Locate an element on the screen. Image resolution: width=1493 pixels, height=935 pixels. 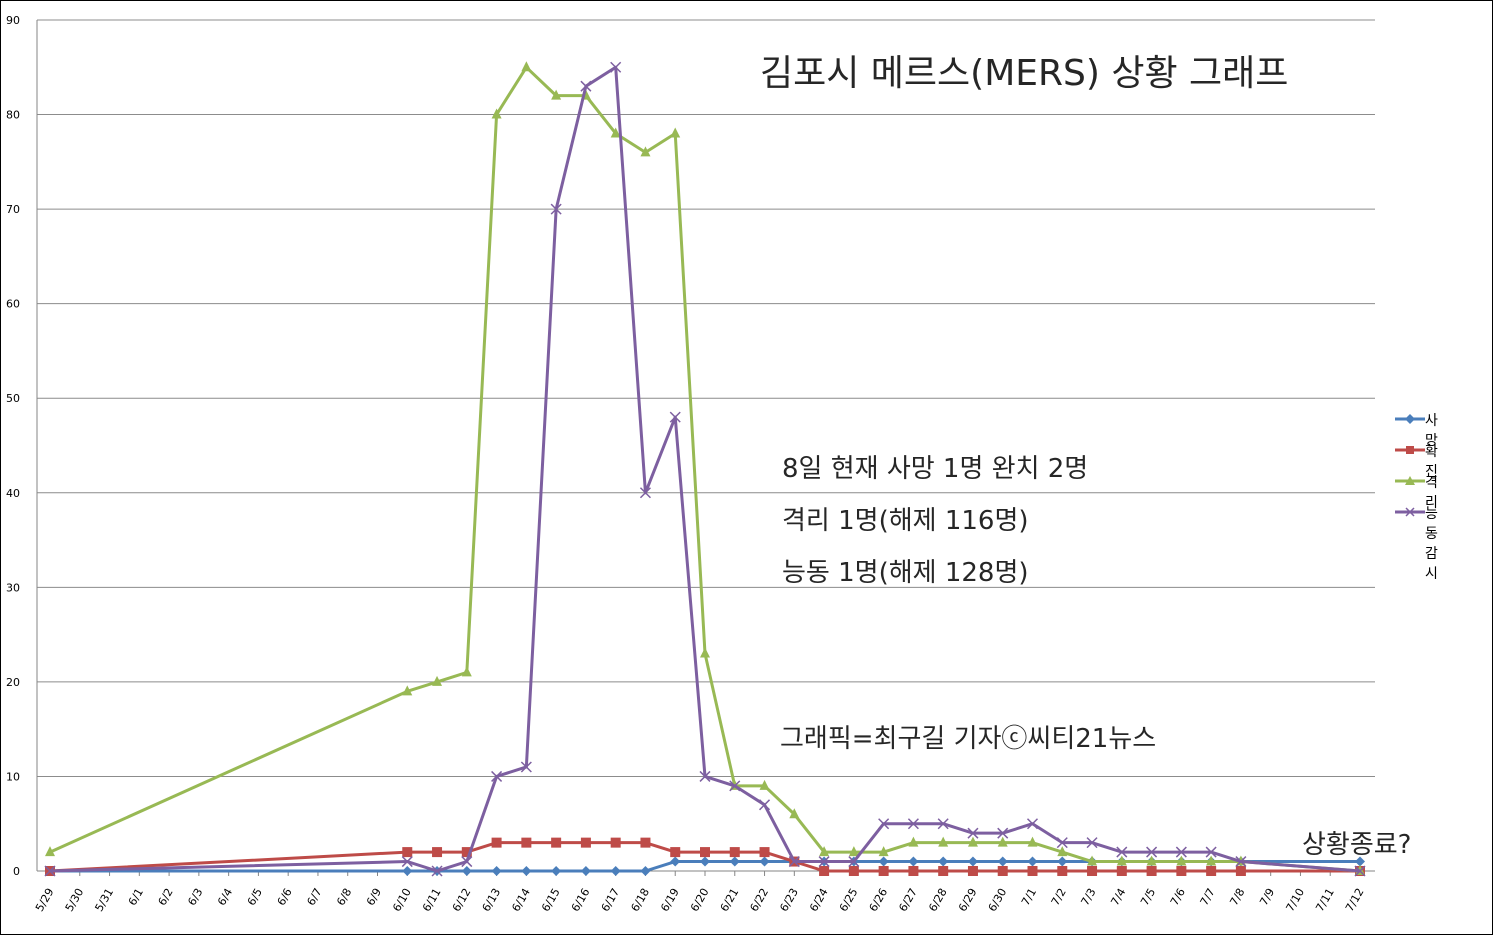
y-tick-label: 10 is located at coordinates (13, 776).